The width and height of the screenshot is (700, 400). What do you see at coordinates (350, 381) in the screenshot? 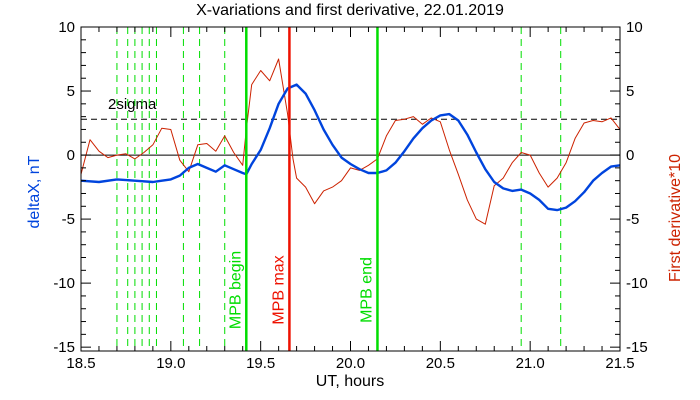
I see `x-axis-label: UT, hours` at bounding box center [350, 381].